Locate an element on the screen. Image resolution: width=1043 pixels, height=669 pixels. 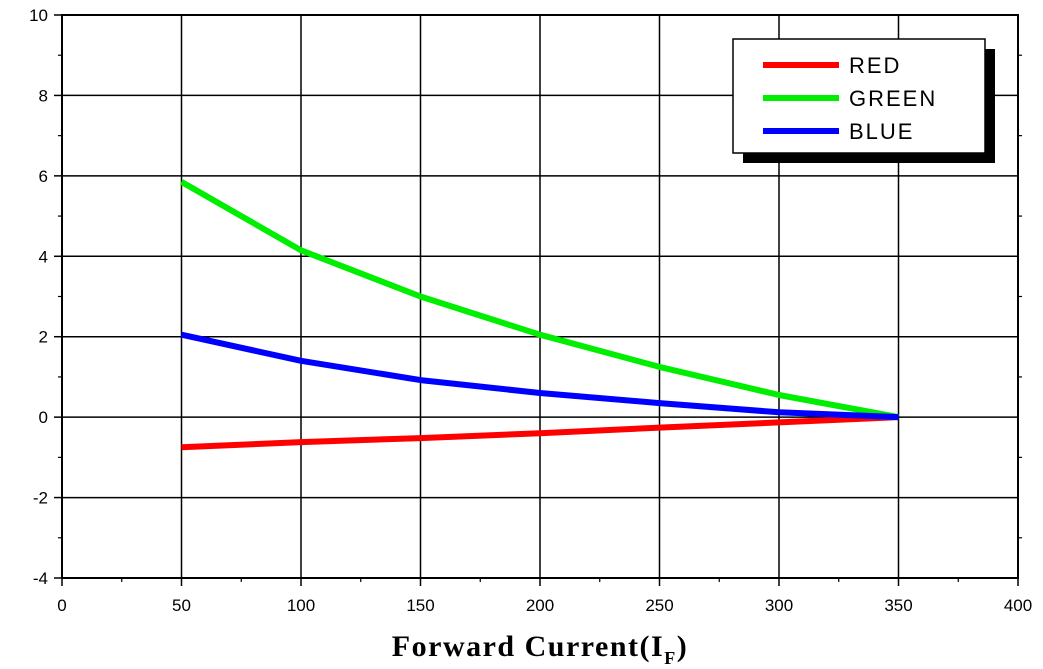
x-tick-label: 300 is located at coordinates (779, 605).